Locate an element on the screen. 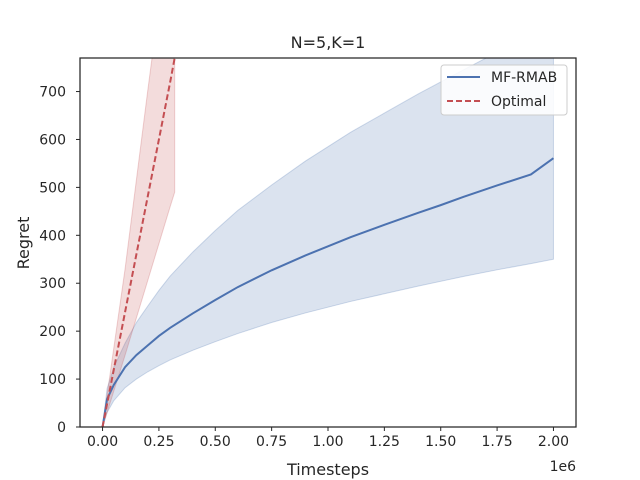  legend-label-optimal: Optimal is located at coordinates (518, 102).